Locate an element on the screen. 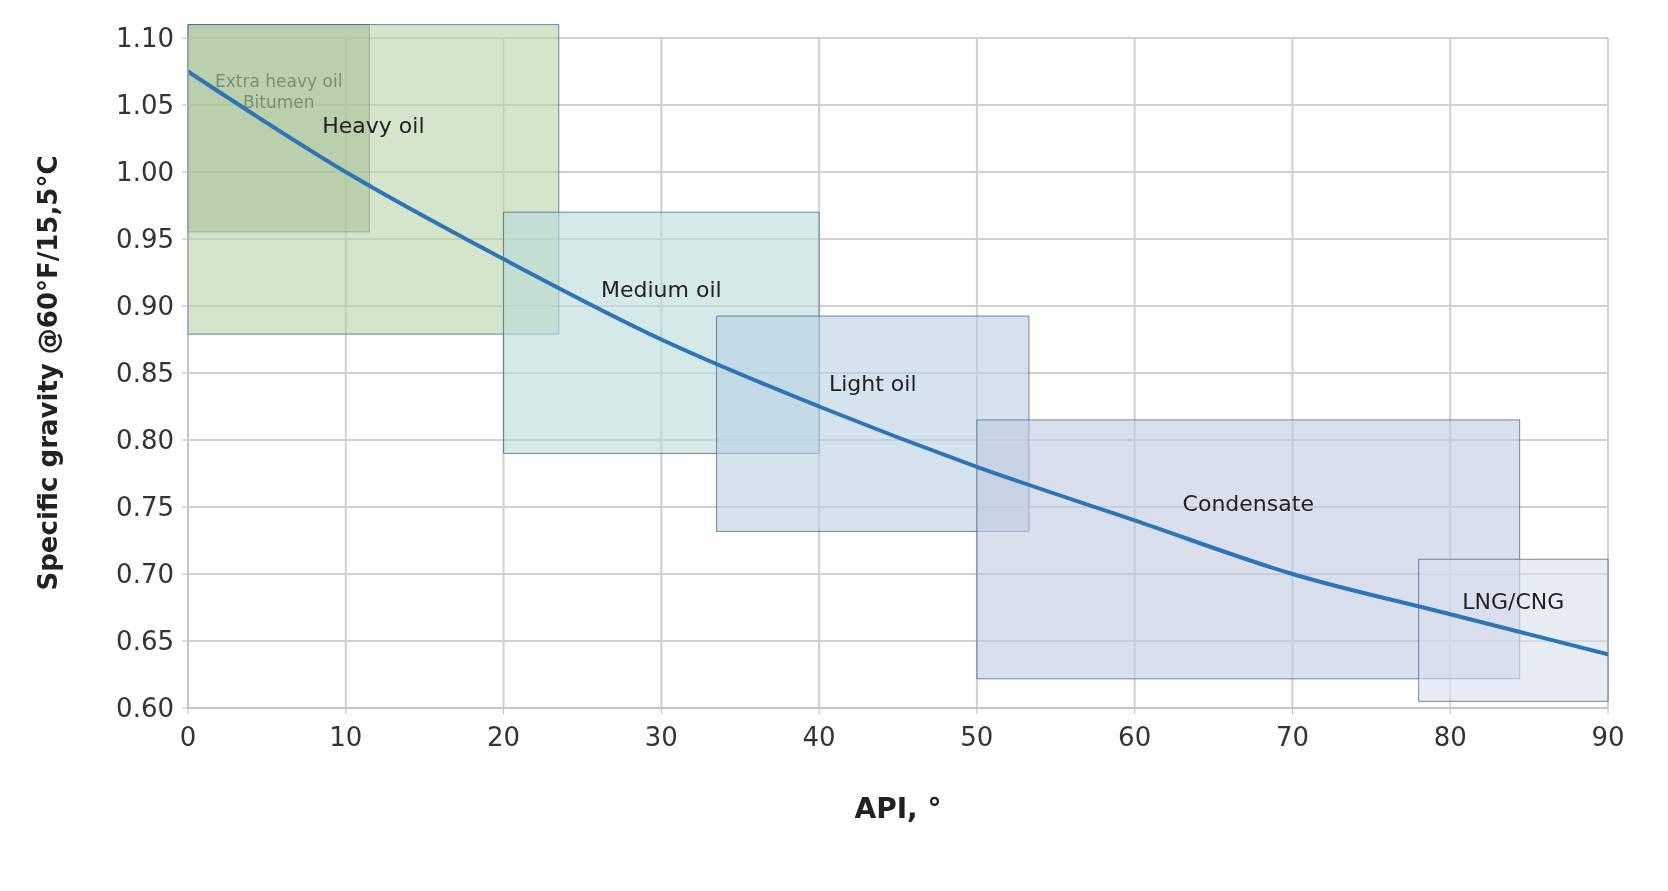  x-tick-label: 40 is located at coordinates (819, 737).